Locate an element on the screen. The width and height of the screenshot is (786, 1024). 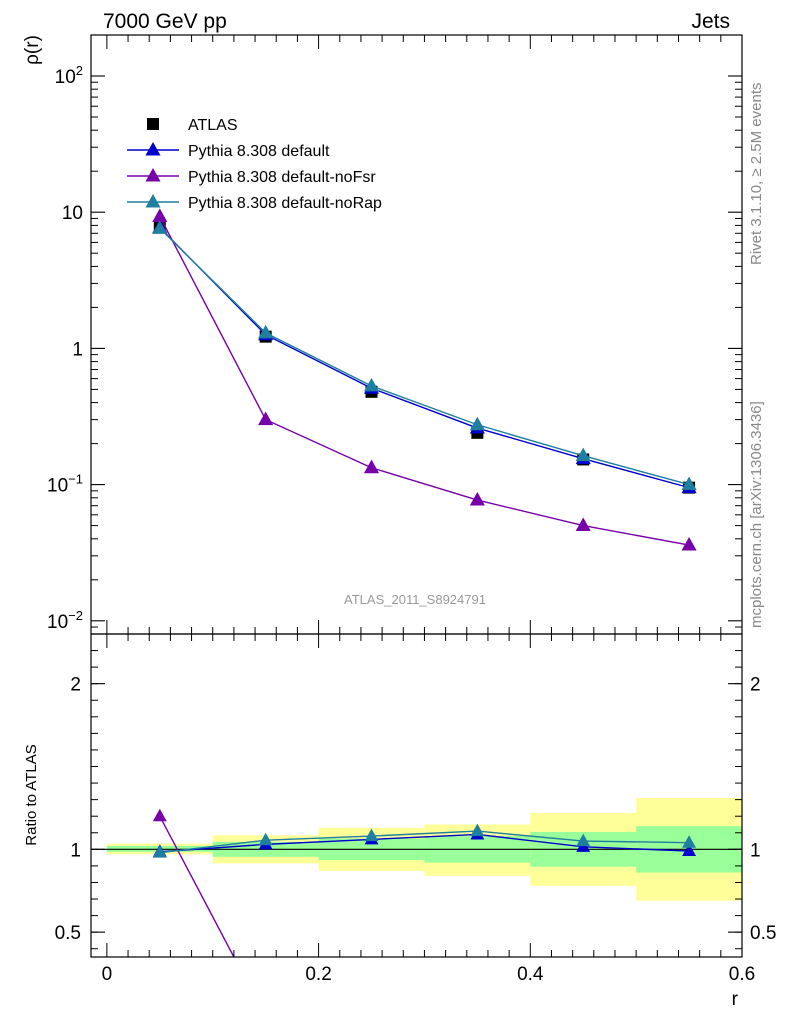
legend-noRap-marker is located at coordinates (153, 200).